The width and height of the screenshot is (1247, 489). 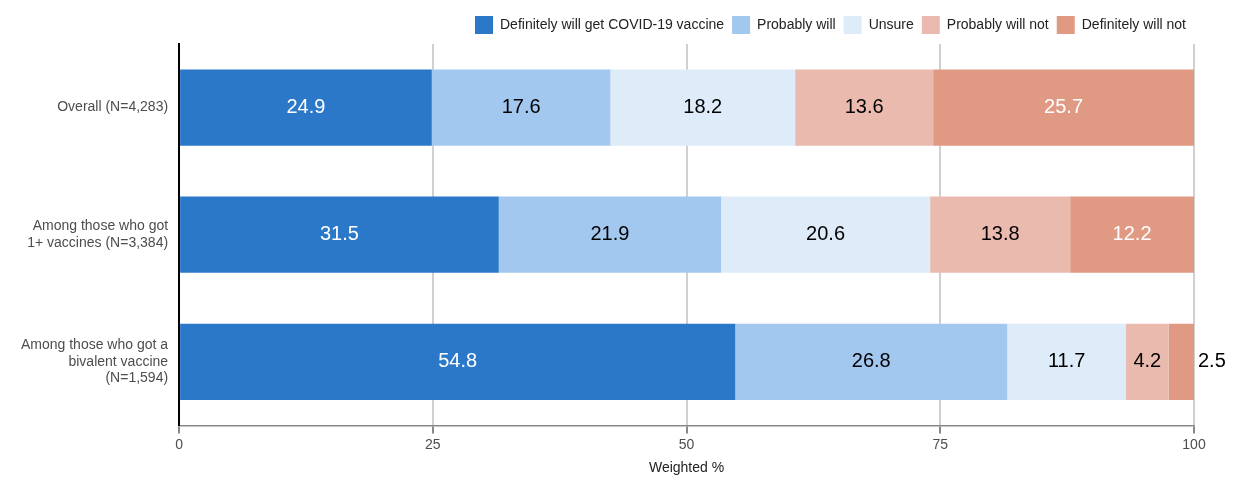 What do you see at coordinates (891, 23) in the screenshot?
I see `legend-label: Unsure` at bounding box center [891, 23].